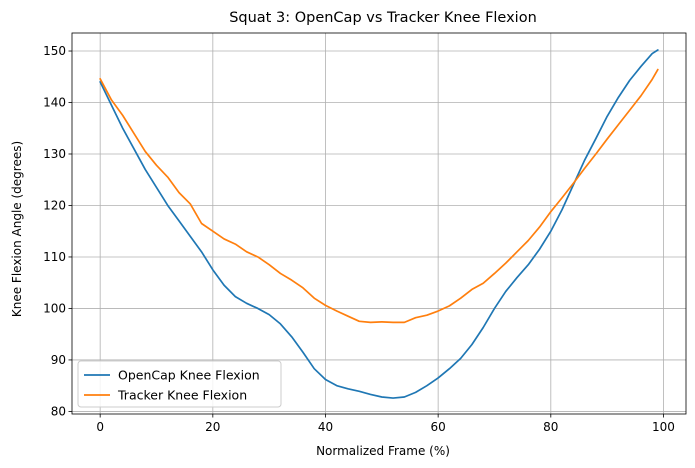 Image resolution: width=695 pixels, height=468 pixels. What do you see at coordinates (182, 395) in the screenshot?
I see `legend-label: Tracker Knee Flexion` at bounding box center [182, 395].